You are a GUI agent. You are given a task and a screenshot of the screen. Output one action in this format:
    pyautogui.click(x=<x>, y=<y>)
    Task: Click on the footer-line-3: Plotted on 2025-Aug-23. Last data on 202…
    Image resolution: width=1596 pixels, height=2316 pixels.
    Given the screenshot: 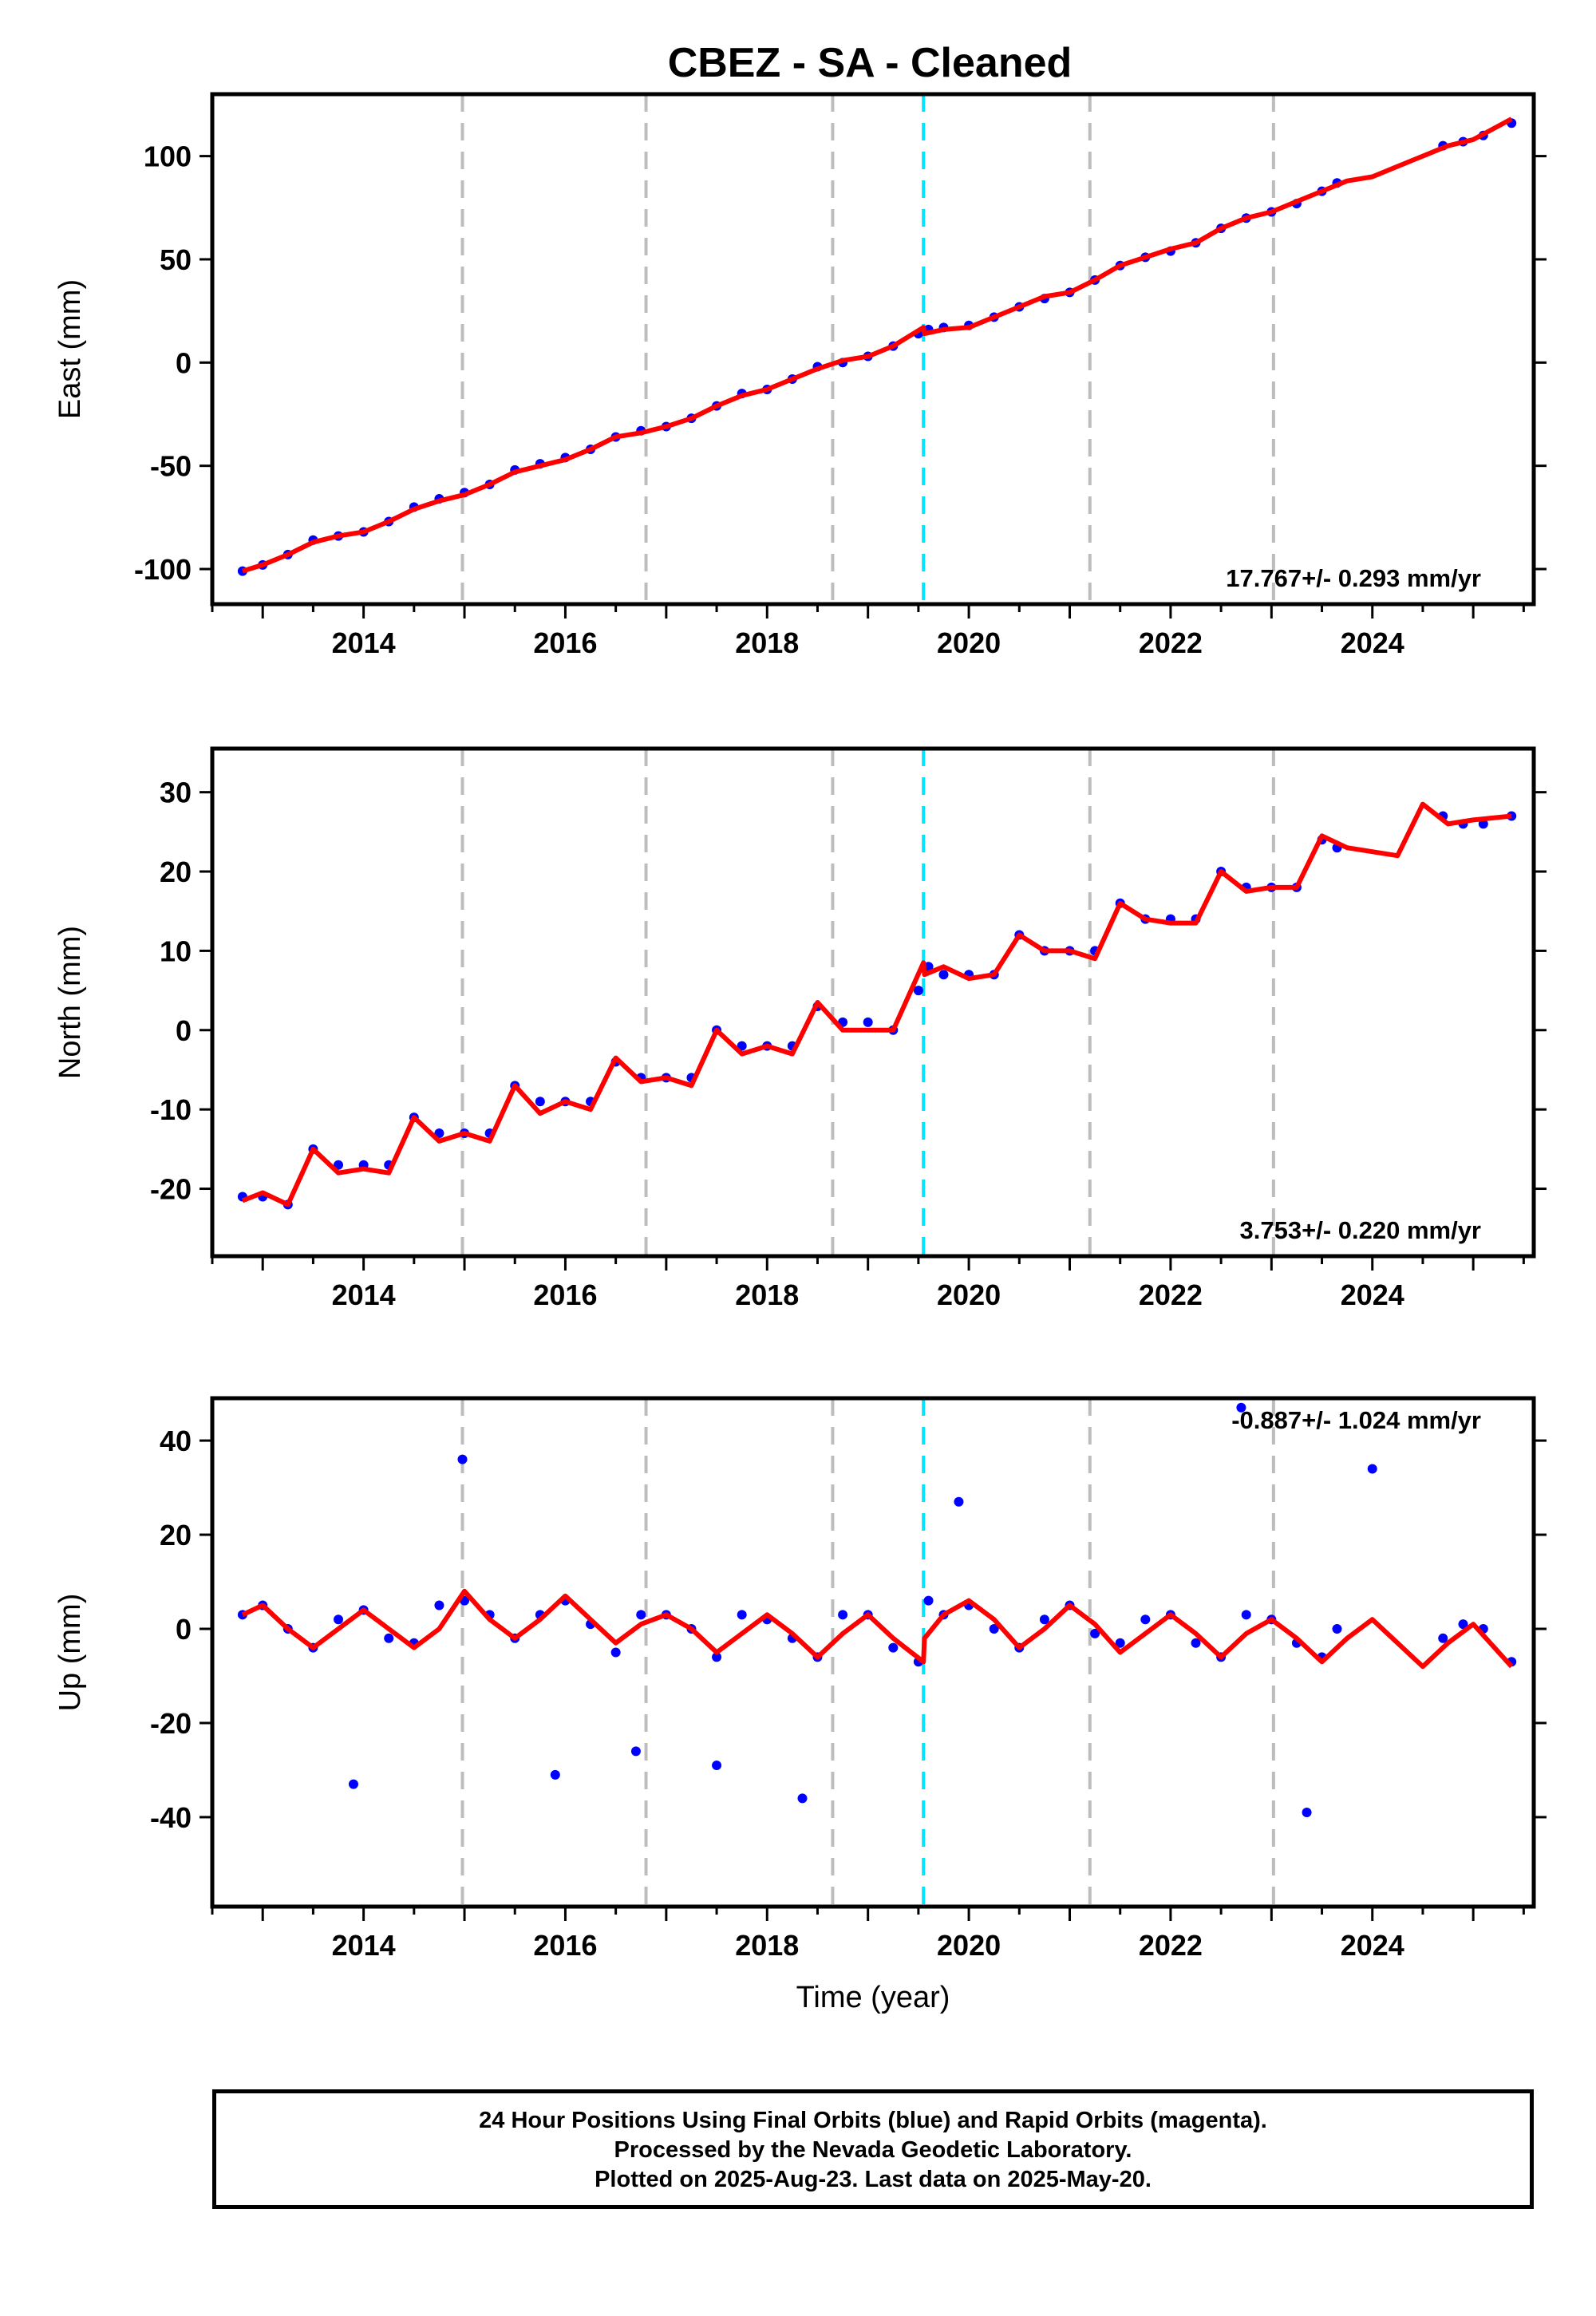 What is the action you would take?
    pyautogui.click(x=873, y=2179)
    